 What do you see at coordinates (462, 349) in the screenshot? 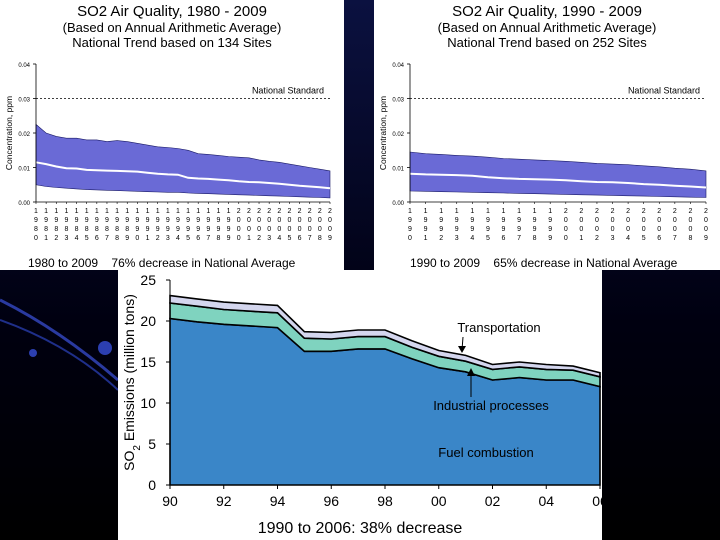
I see `transportation-arrowhead` at bounding box center [462, 349].